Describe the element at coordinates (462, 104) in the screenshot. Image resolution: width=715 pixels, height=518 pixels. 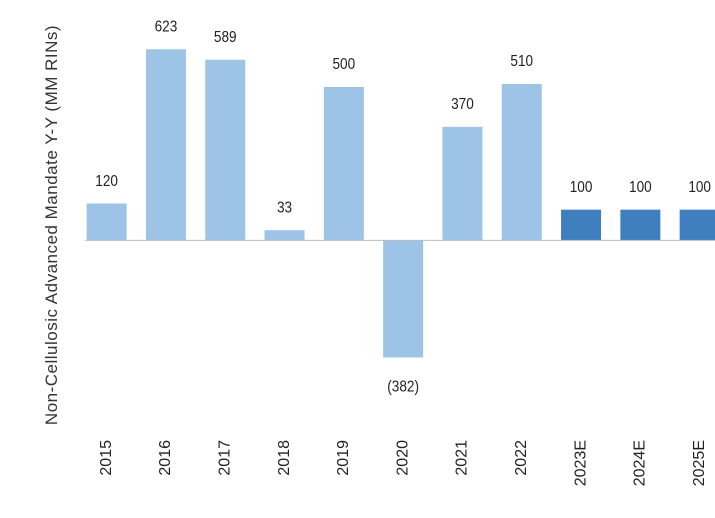
I see `data-label: 370` at that location.